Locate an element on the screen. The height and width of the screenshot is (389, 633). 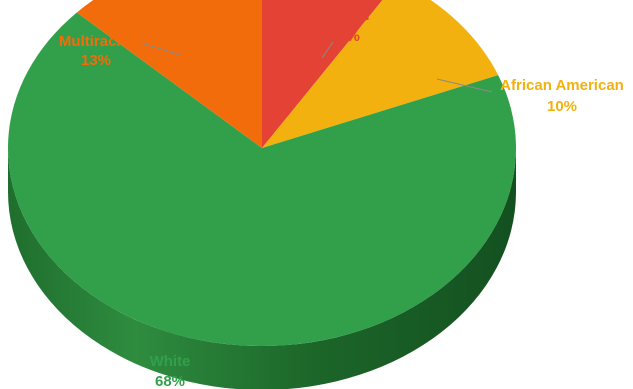
leader-line-multiracial is located at coordinates (161, 49).